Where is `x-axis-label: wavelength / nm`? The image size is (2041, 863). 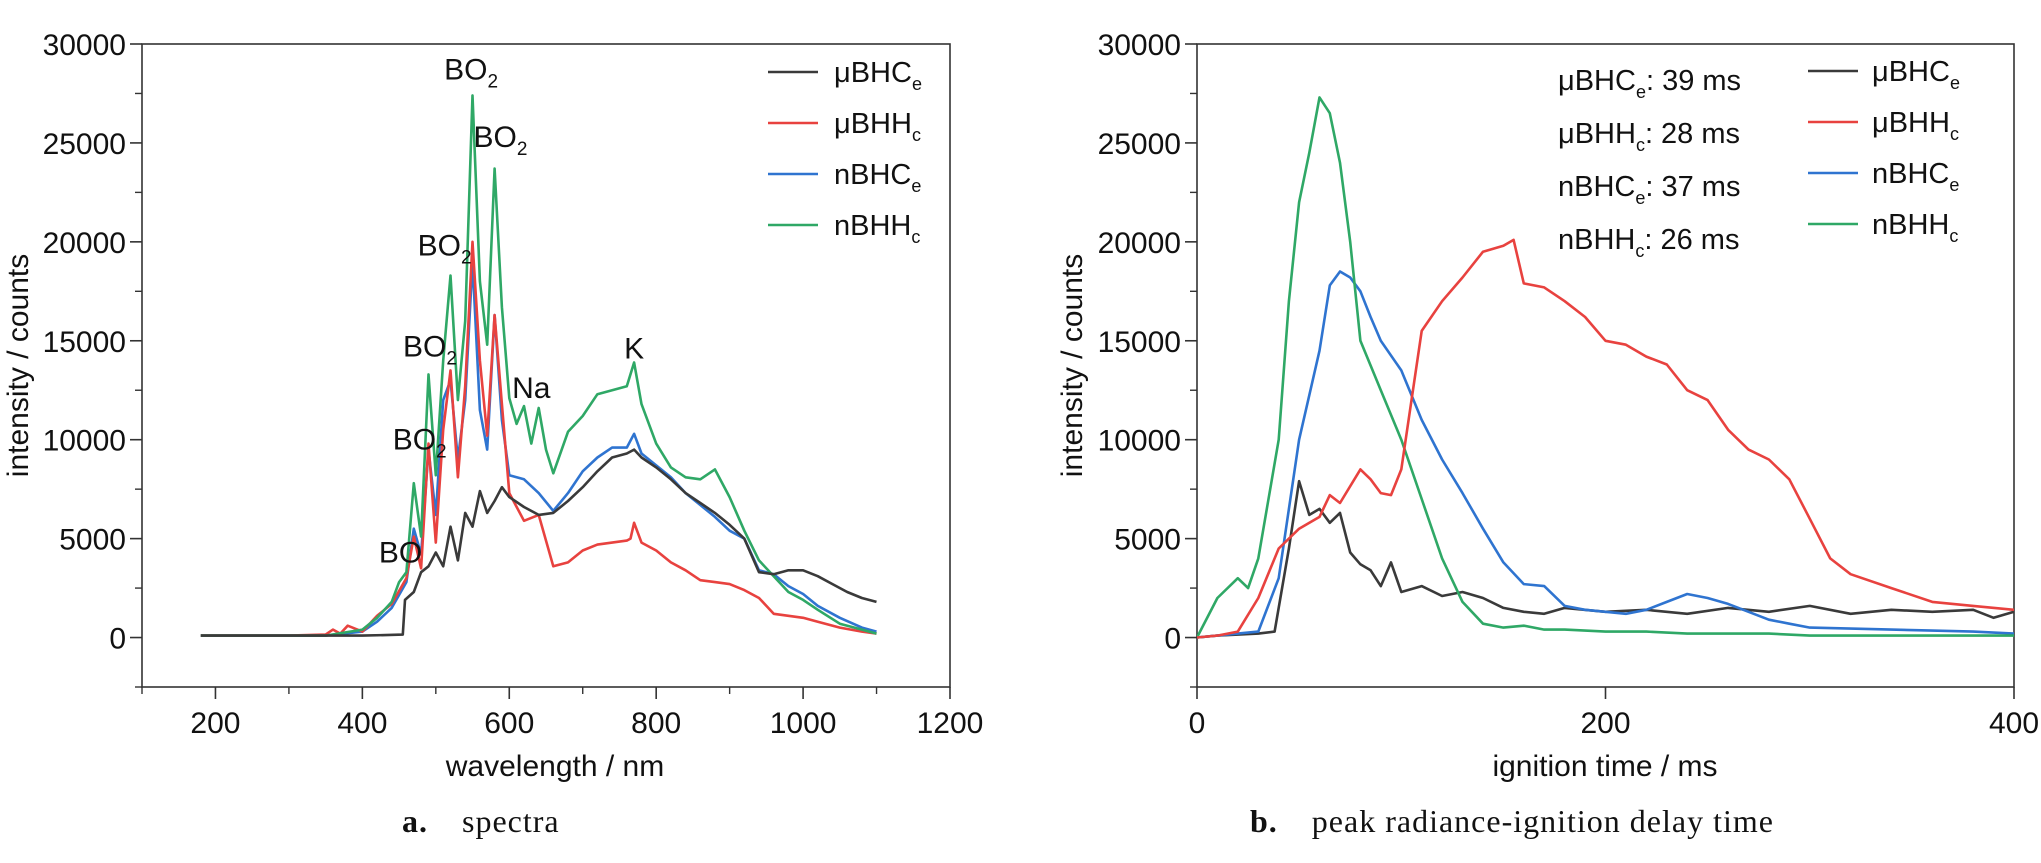 x-axis-label: wavelength / nm is located at coordinates (554, 766).